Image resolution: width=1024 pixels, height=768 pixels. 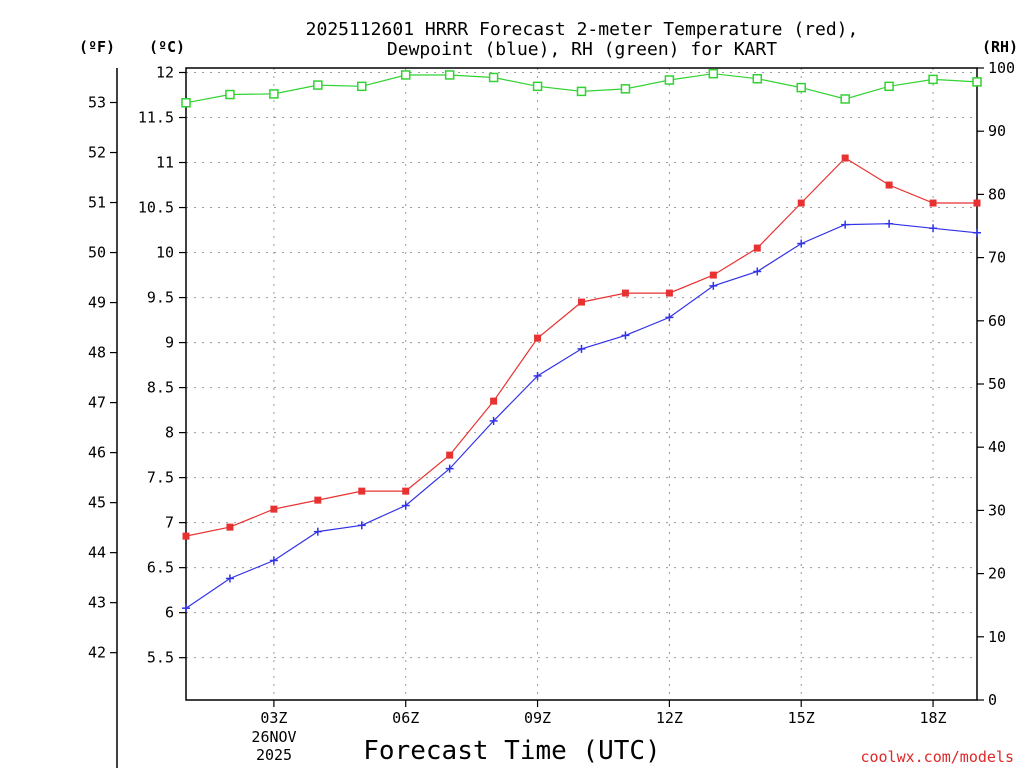 I want to click on celsius-tick-label: 12, so click(x=165, y=73).